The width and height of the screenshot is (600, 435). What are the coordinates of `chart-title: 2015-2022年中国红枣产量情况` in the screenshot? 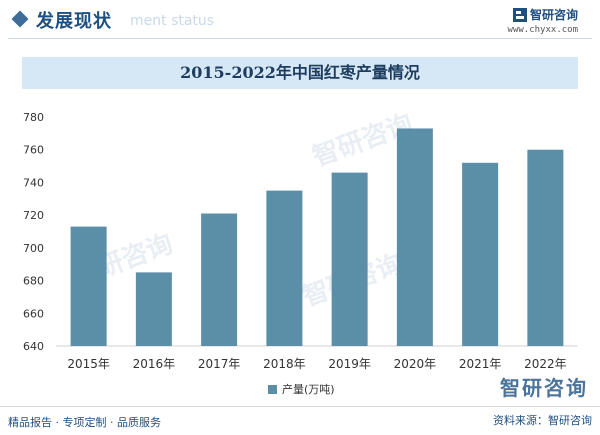 It's located at (300, 72).